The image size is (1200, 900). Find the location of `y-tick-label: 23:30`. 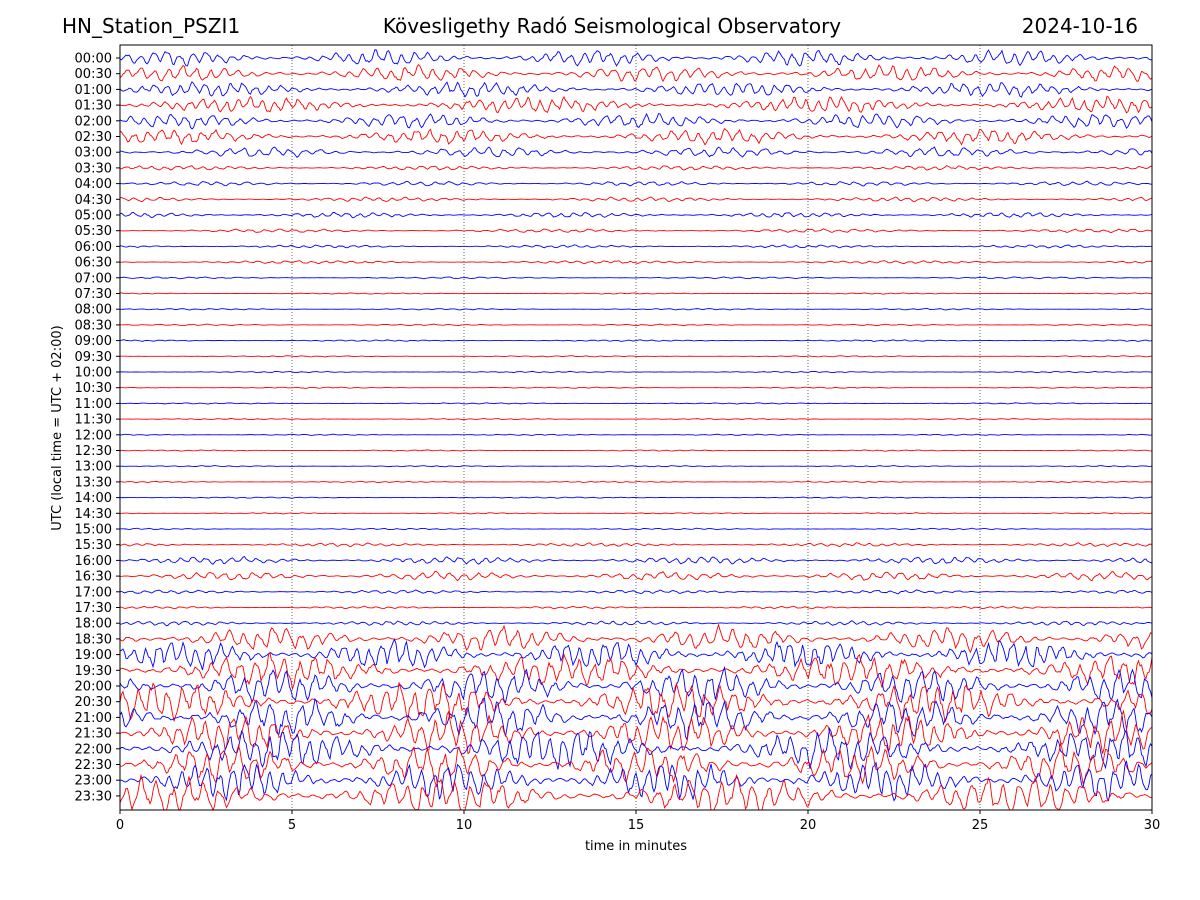

y-tick-label: 23:30 is located at coordinates (93, 796).